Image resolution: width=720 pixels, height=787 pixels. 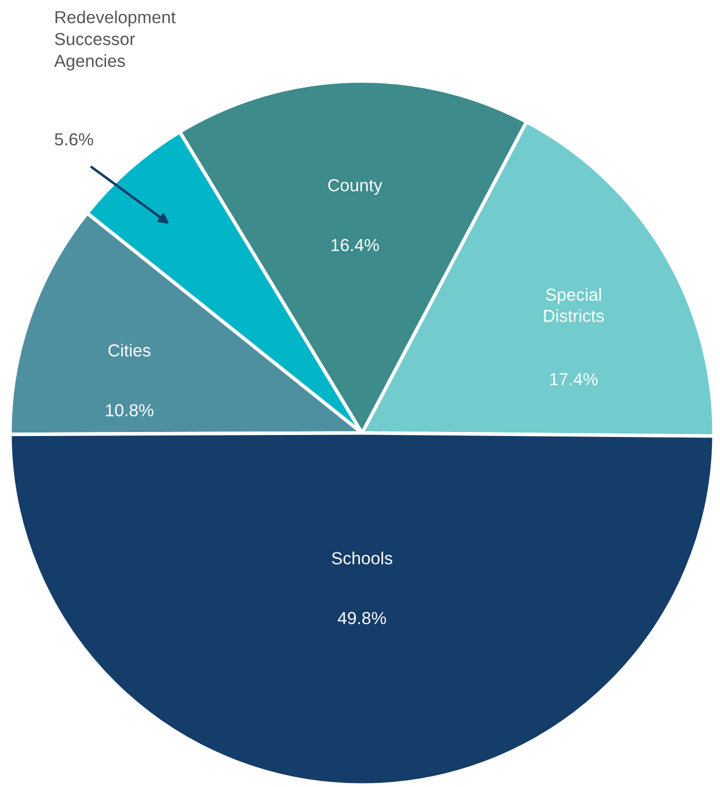 I want to click on data-label: 16.4%, so click(x=355, y=245).